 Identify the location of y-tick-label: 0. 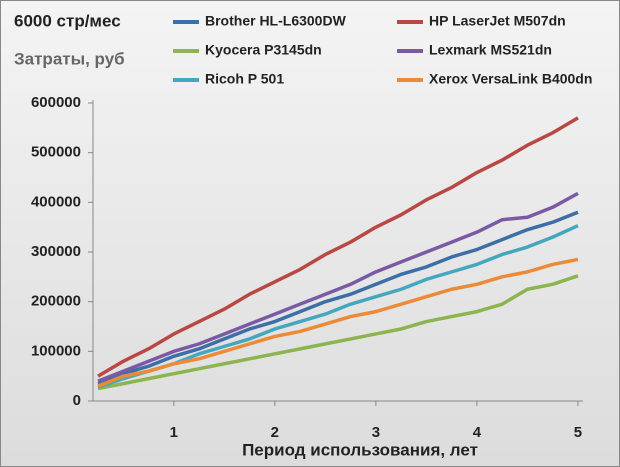
(77, 400).